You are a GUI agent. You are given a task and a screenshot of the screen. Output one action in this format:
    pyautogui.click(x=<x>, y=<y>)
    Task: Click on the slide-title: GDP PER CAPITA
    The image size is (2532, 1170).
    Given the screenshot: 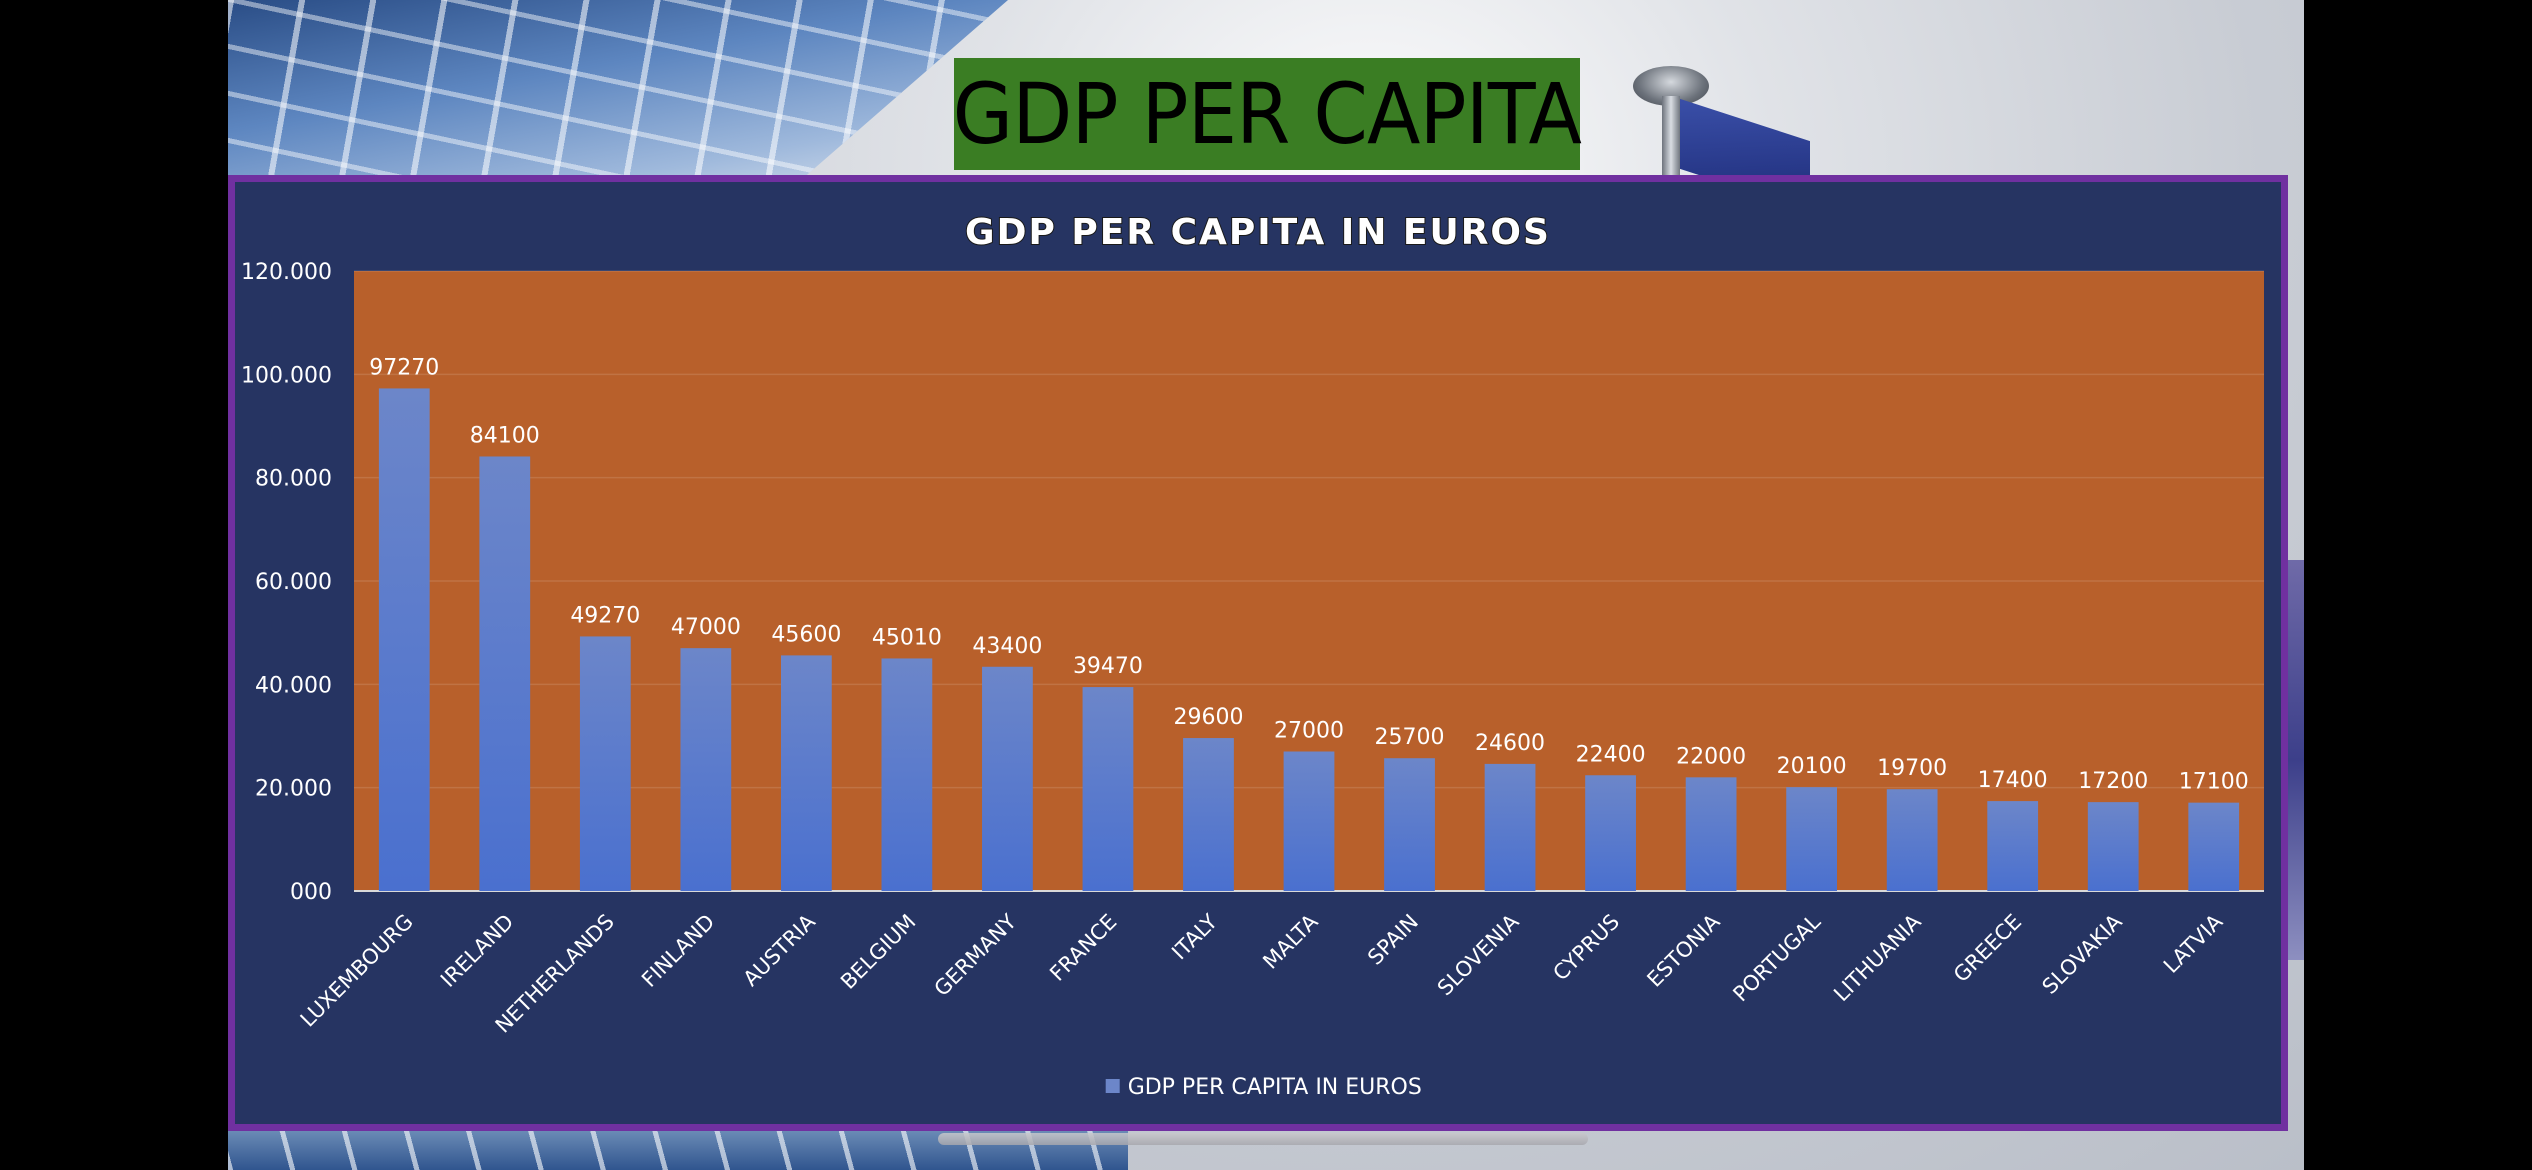 What is the action you would take?
    pyautogui.click(x=1267, y=114)
    